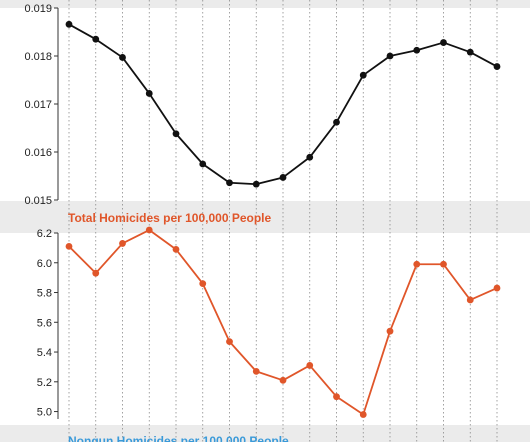 This screenshot has height=442, width=530. I want to click on top-y-tick-label-2: 0.017, so click(38, 105).